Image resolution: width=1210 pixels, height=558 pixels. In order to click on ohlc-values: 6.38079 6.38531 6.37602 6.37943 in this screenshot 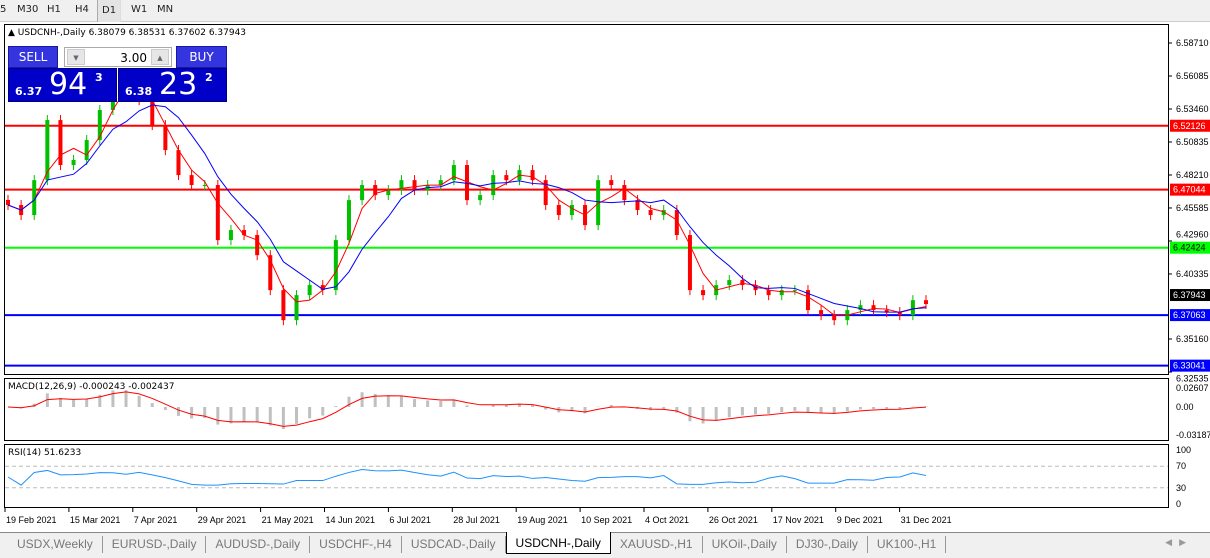, I will do `click(167, 33)`.